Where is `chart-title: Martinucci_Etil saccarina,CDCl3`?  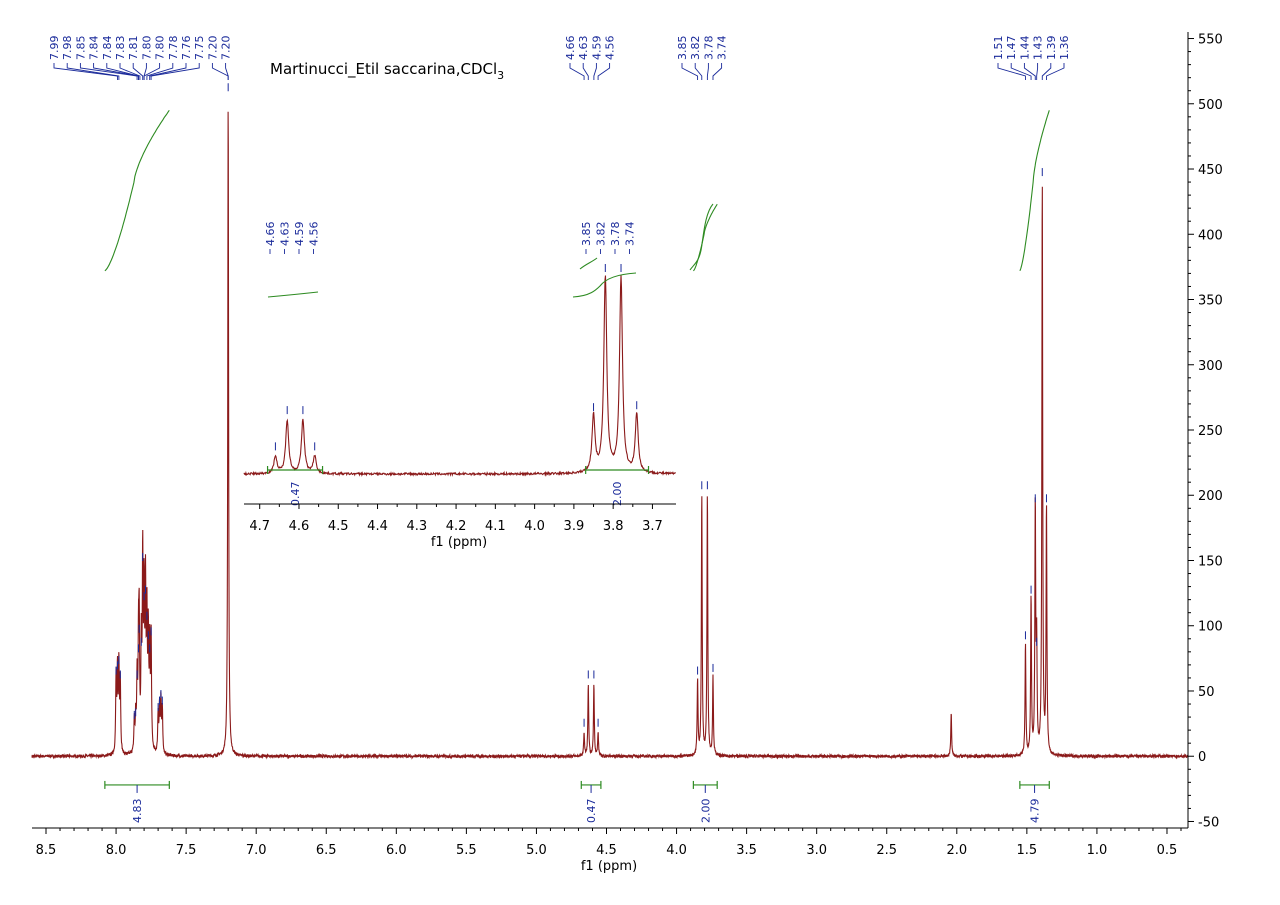 chart-title: Martinucci_Etil saccarina,CDCl3 is located at coordinates (387, 71).